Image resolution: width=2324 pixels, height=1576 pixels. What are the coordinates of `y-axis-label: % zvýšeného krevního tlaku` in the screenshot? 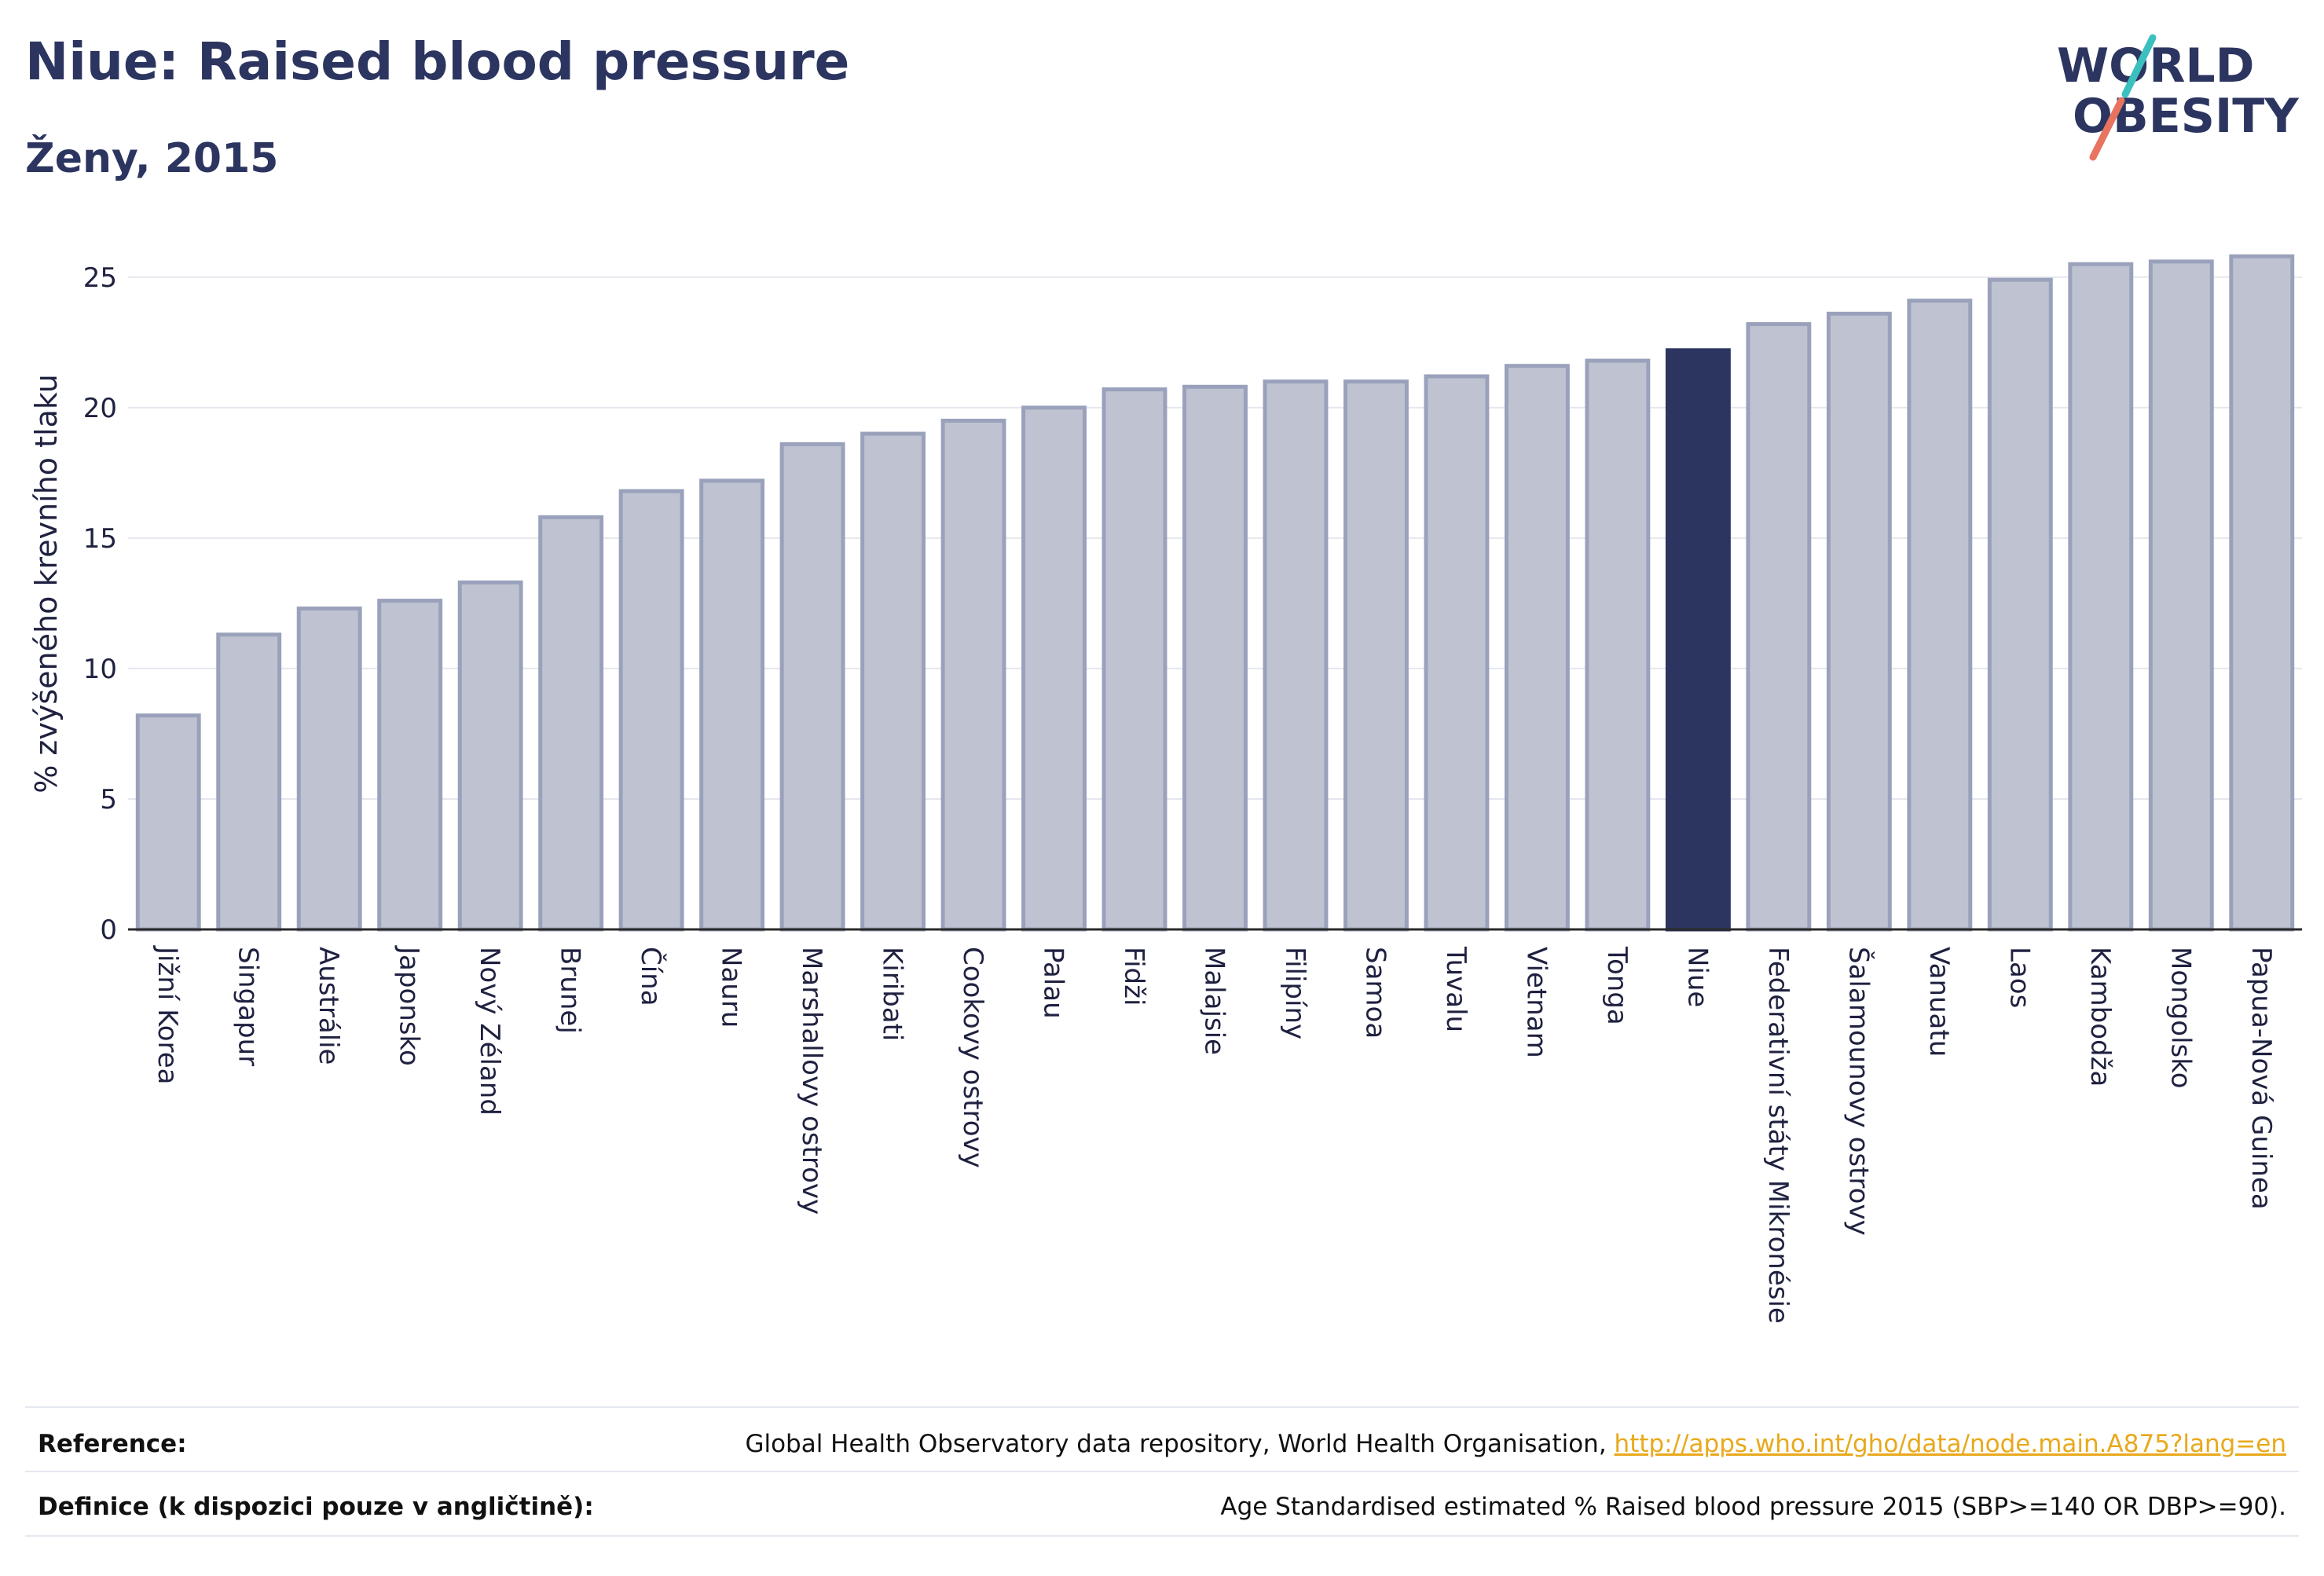 It's located at (46, 583).